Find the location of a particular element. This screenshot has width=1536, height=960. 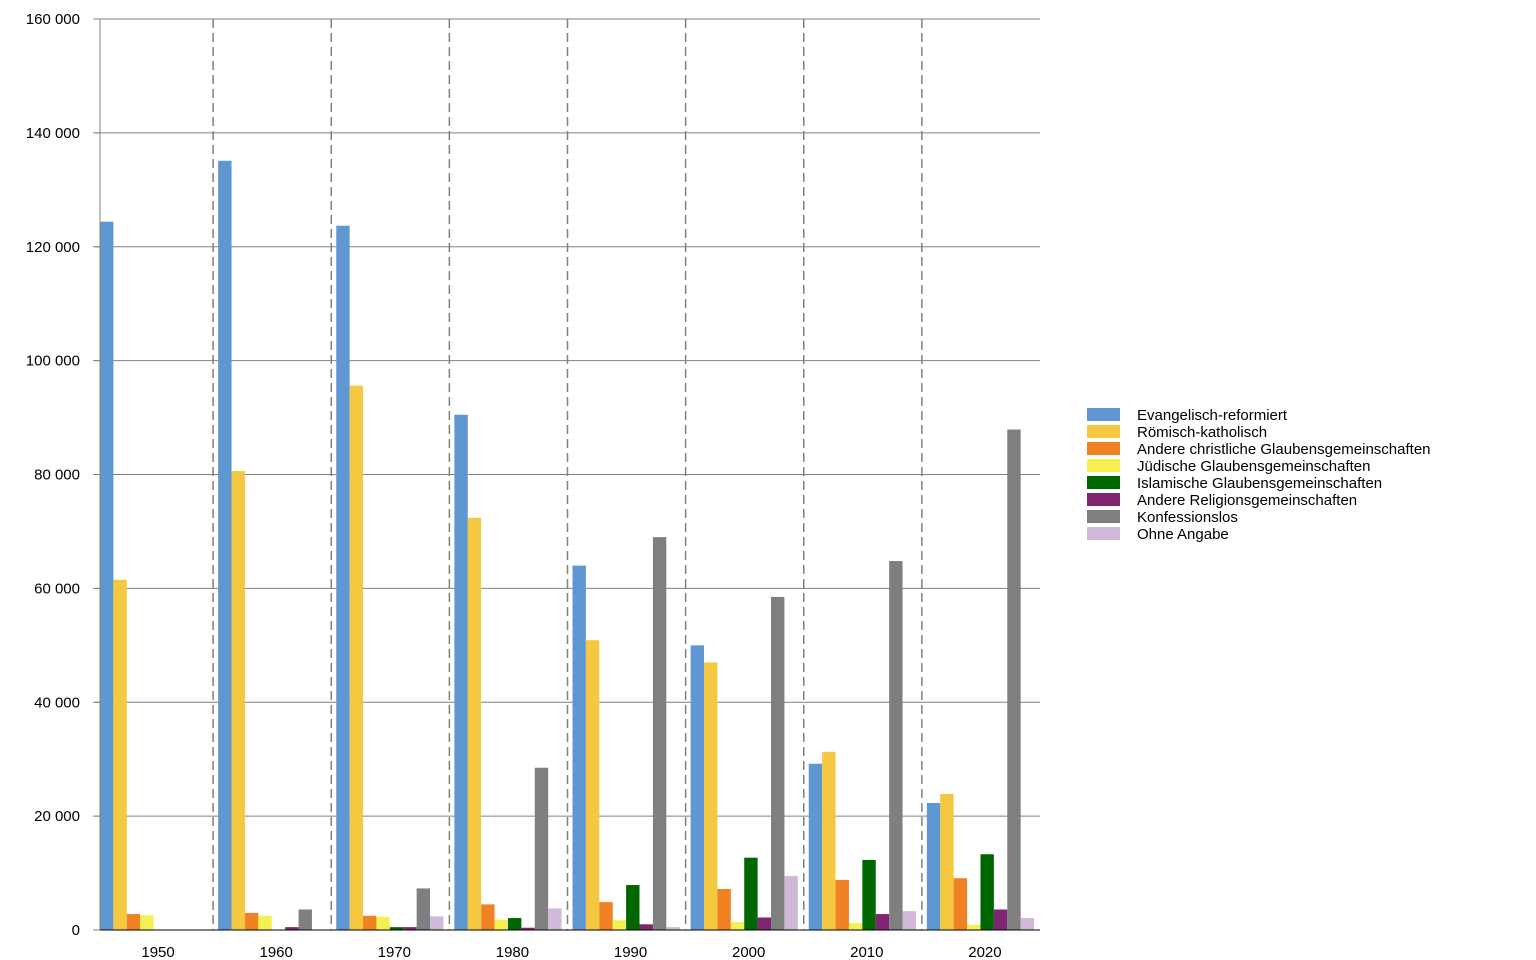

x-tick-label: 2000 is located at coordinates (748, 952).